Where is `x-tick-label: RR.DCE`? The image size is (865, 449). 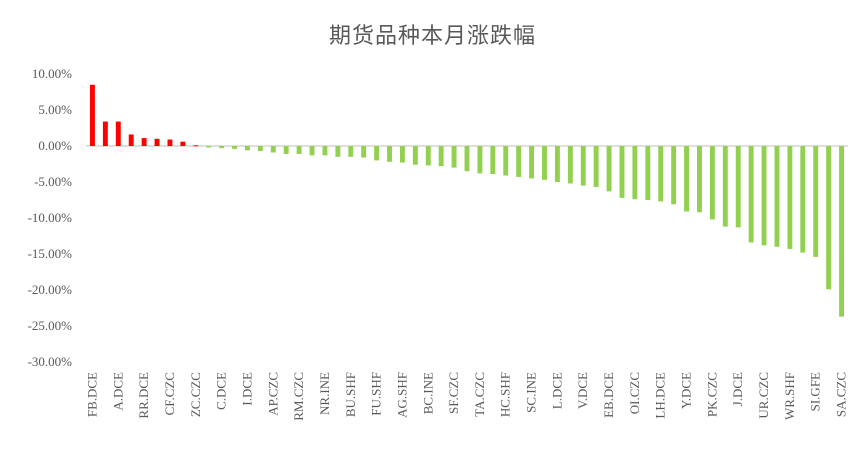 x-tick-label: RR.DCE is located at coordinates (143, 395).